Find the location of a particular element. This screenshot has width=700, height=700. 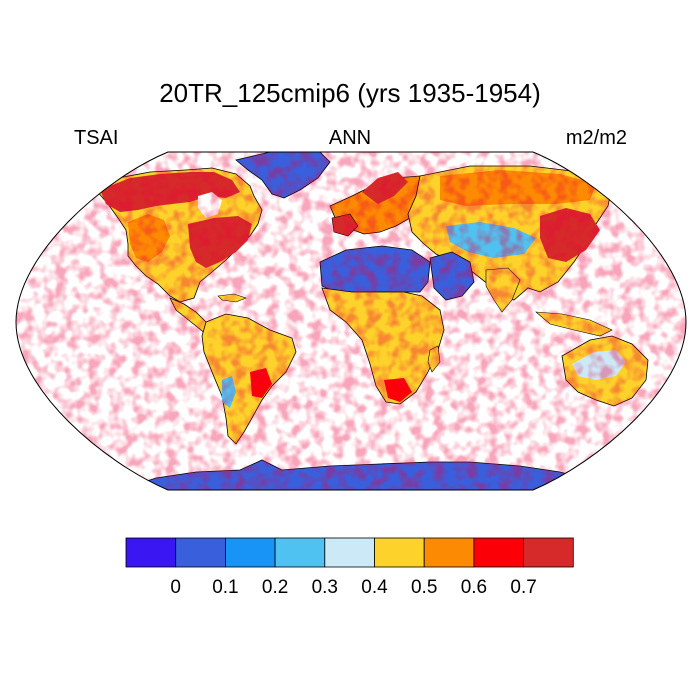

colorbar-tick-label: 0.7 is located at coordinates (523, 587).